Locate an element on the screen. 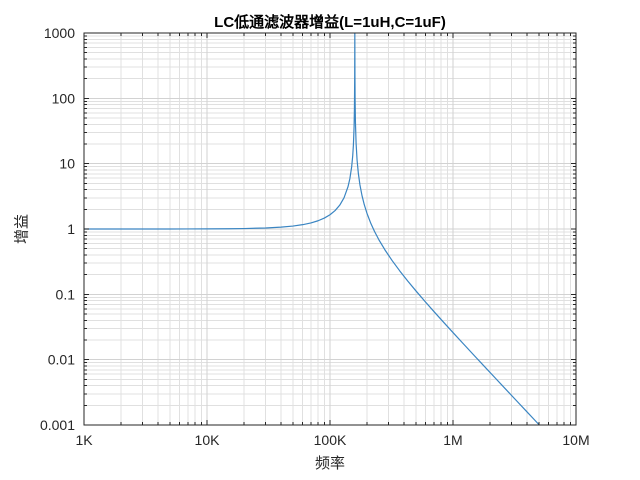 The image size is (640, 480). y-tick-label: 0.001 is located at coordinates (57, 425).